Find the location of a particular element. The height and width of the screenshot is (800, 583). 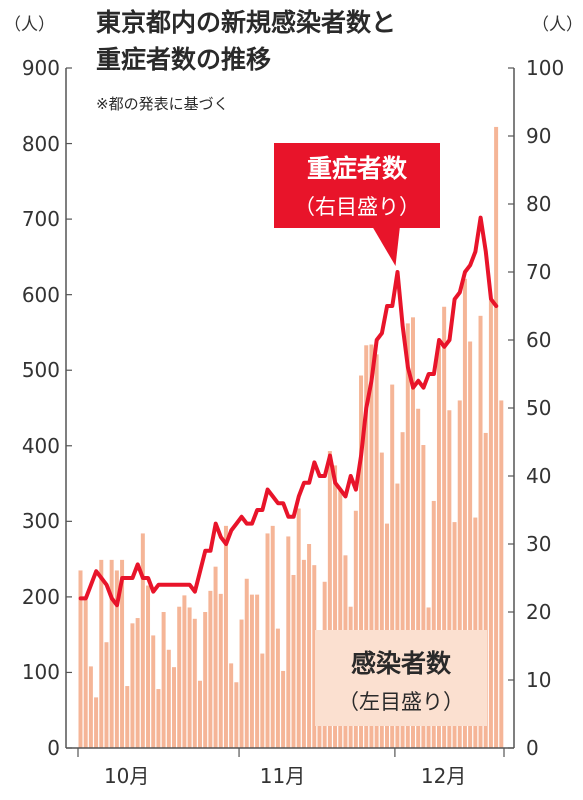

right-tick-label: 10 is located at coordinates (539, 680).